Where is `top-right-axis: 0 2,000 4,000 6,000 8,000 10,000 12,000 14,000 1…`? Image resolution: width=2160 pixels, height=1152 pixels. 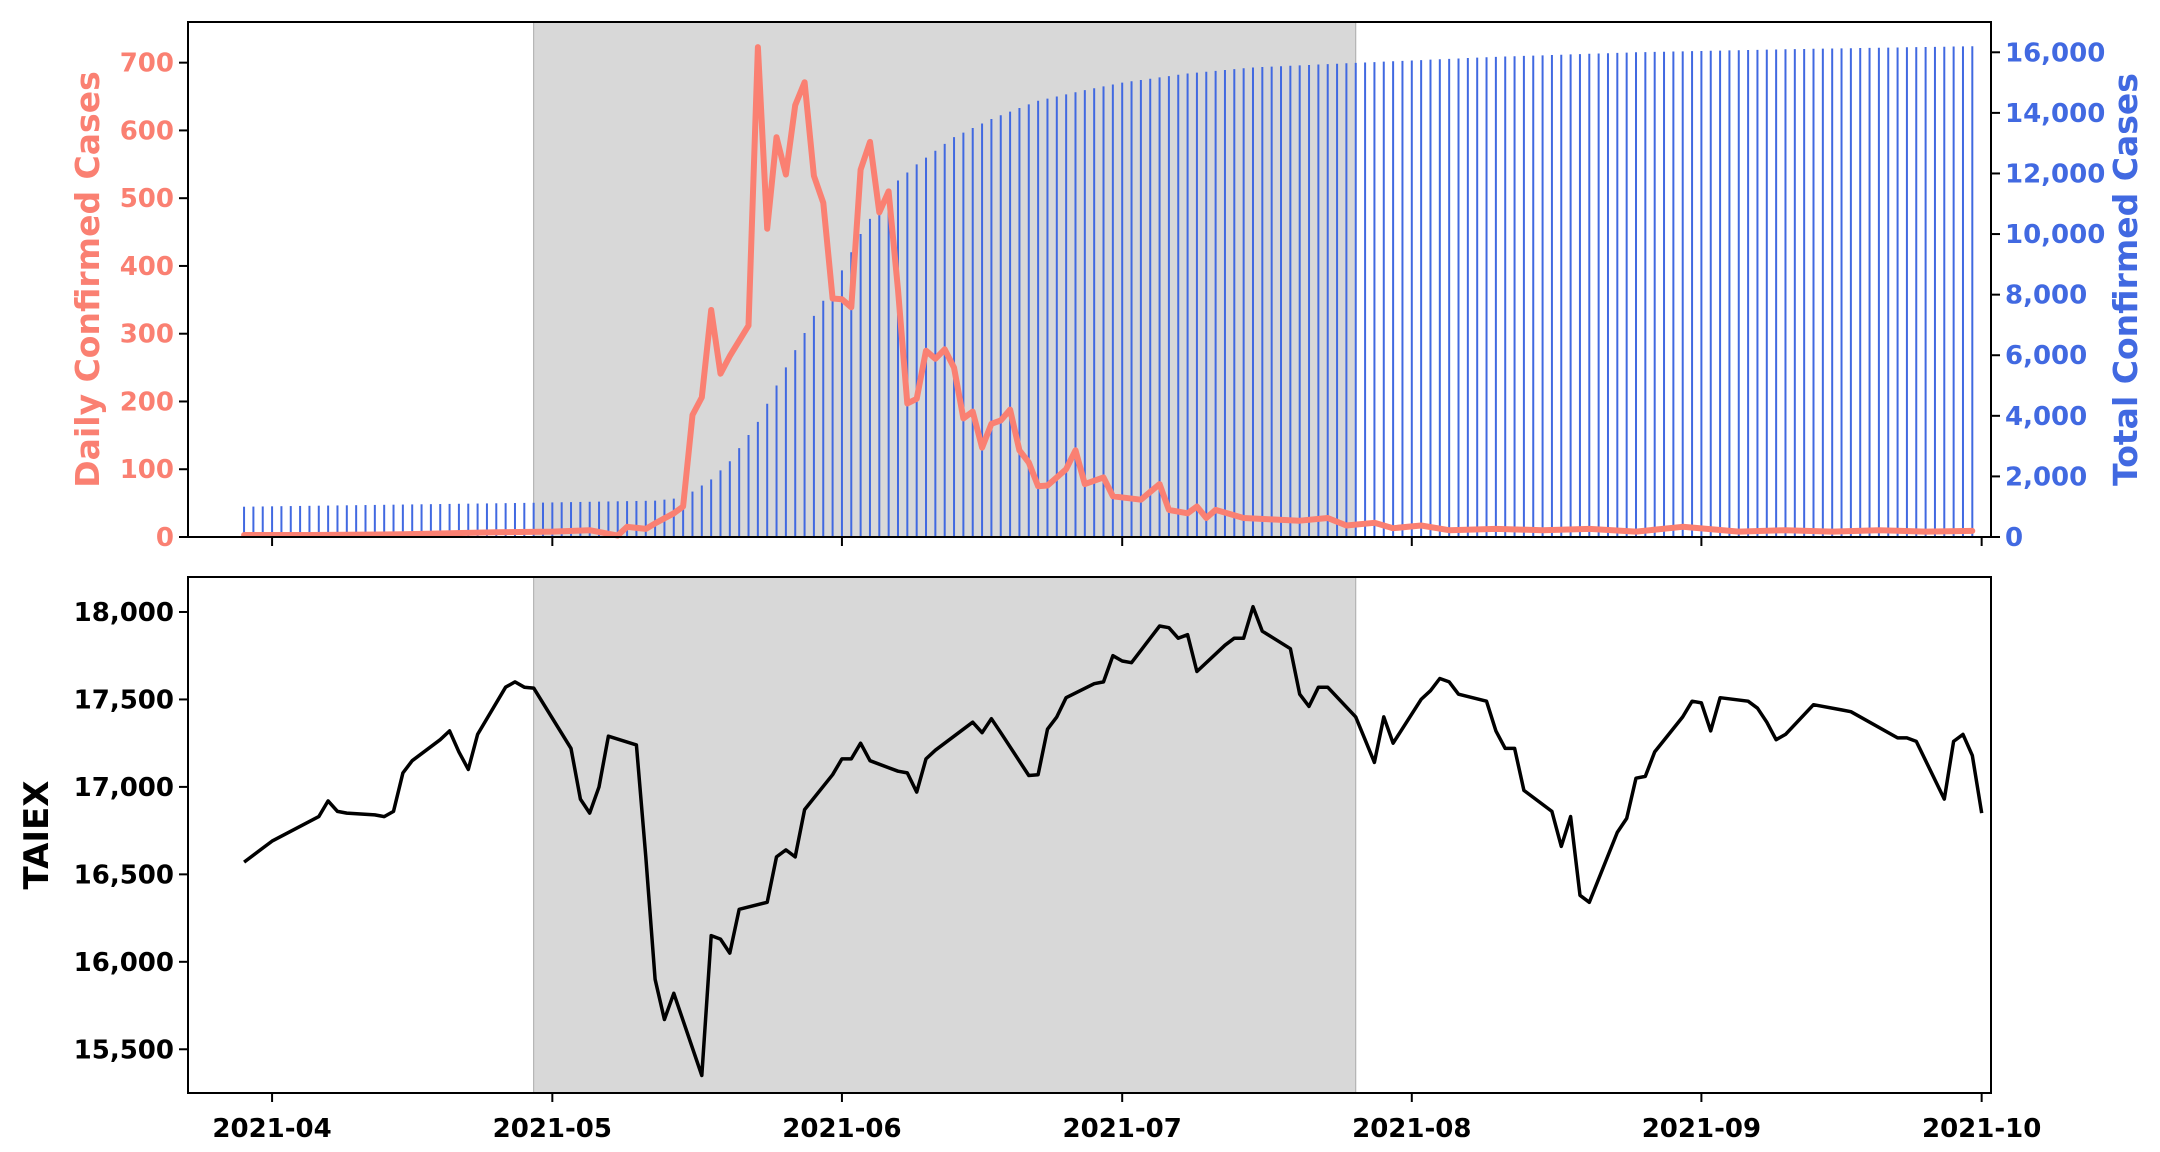
top-right-axis: 0 2,000 4,000 6,000 8,000 10,000 12,000 14,000 1… is located at coordinates (2048, 295).